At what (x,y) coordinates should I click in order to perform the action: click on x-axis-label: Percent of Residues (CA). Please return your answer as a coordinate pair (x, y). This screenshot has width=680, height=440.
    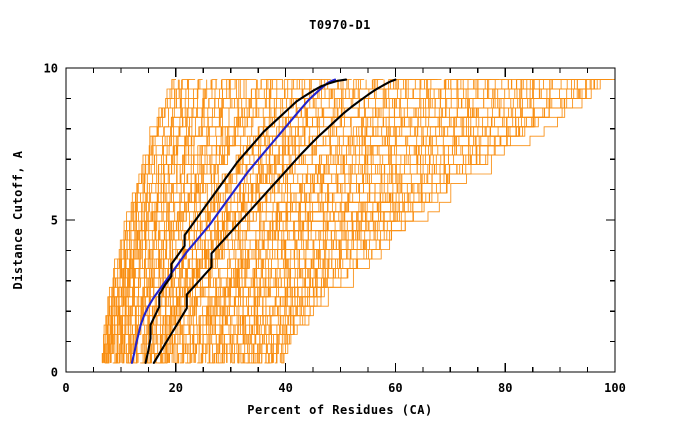
    Looking at the image, I should click on (339, 410).